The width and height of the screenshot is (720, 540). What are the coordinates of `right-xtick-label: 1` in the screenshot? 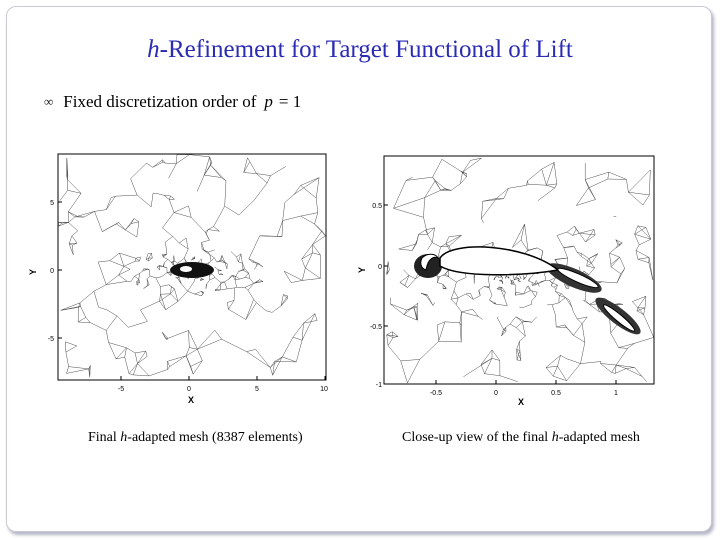 It's located at (616, 393).